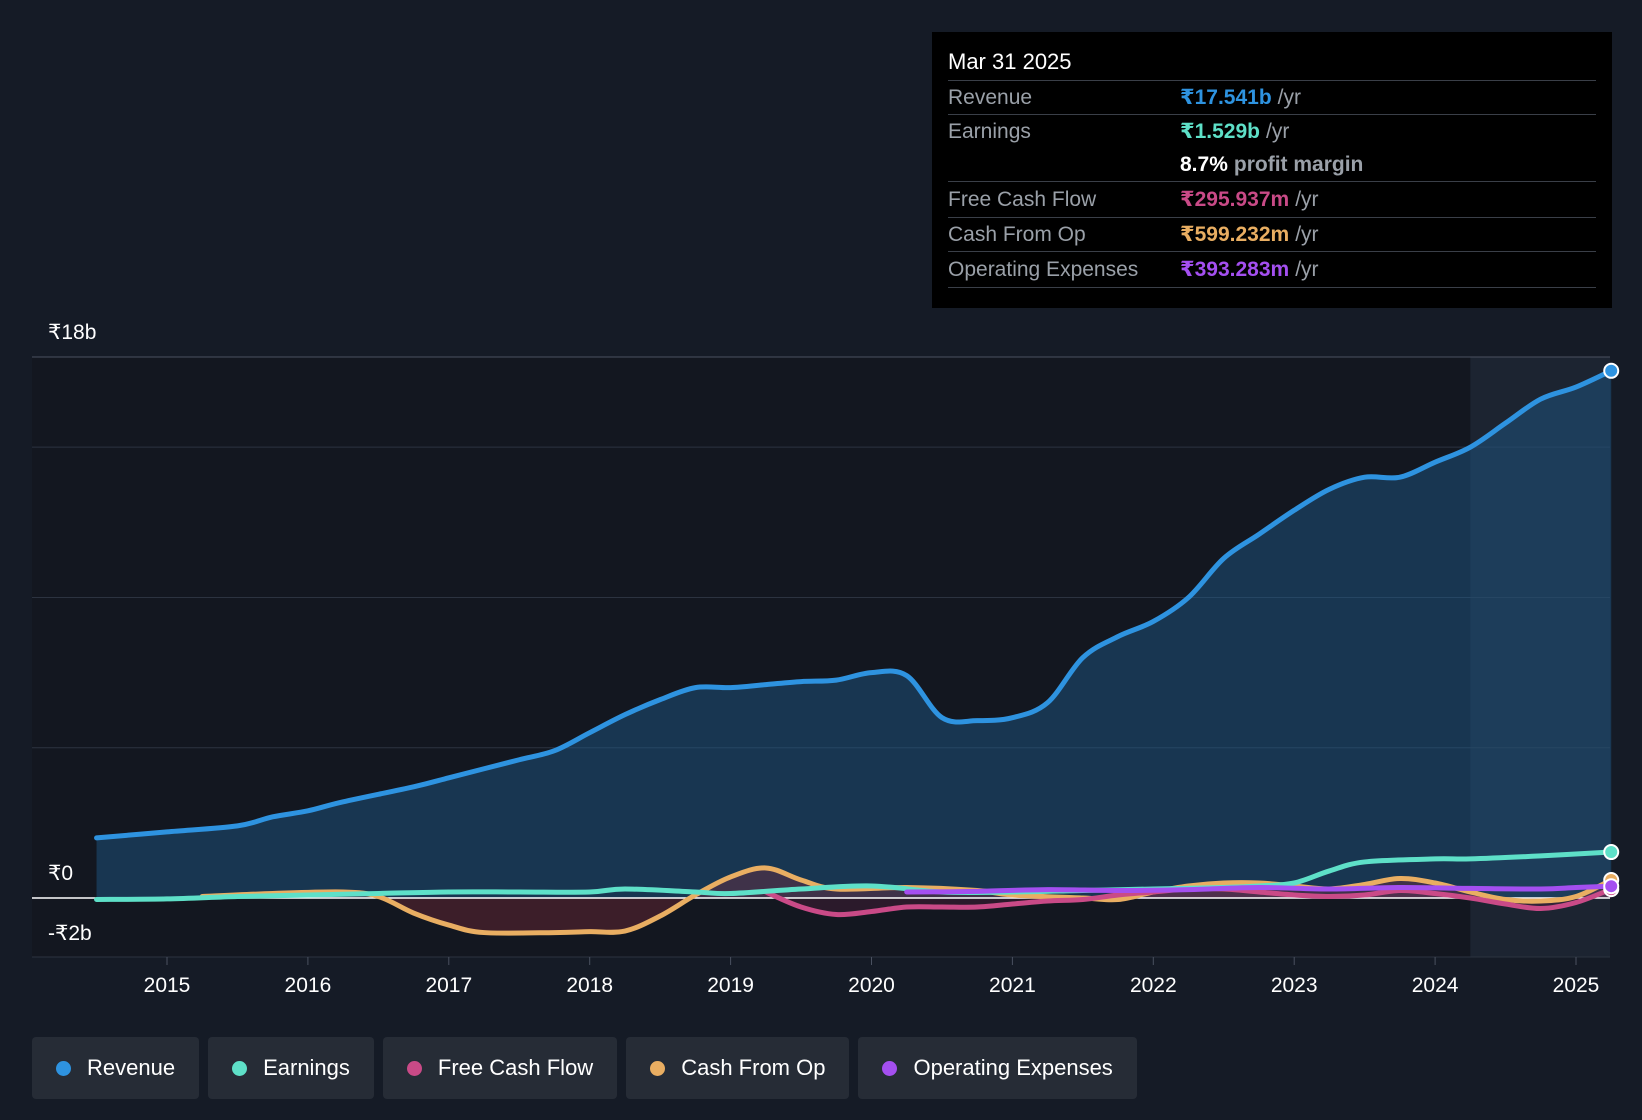 This screenshot has height=1120, width=1642. Describe the element at coordinates (61, 873) in the screenshot. I see `y-label-zero: ₹0` at that location.